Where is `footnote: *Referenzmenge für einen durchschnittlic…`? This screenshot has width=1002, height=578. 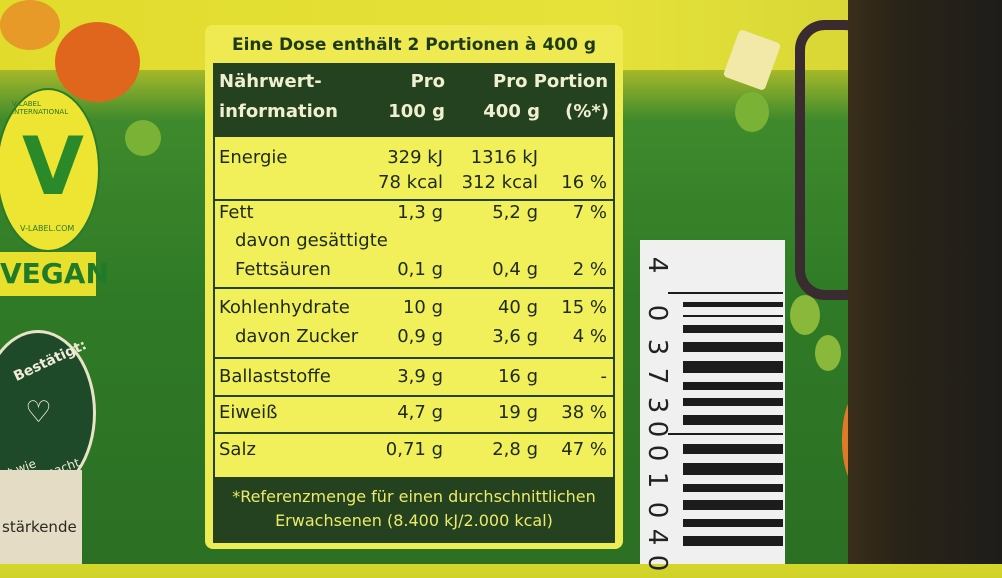 footnote: *Referenzmenge für einen durchschnittlic… is located at coordinates (414, 510).